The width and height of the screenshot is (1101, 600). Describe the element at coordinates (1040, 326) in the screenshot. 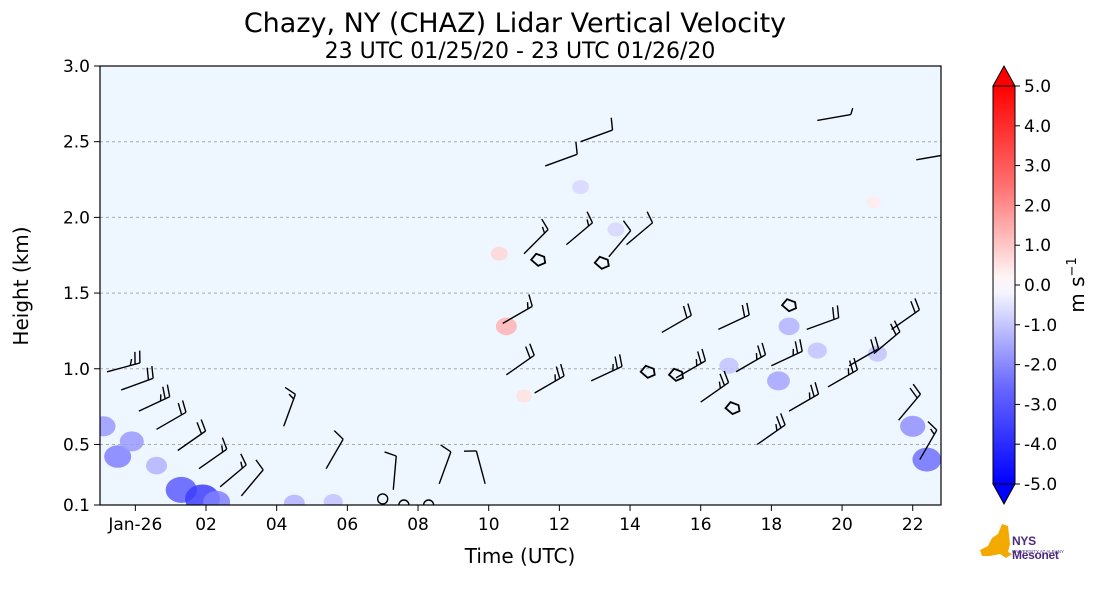

I see `colorbar-tick-label: -1.0` at that location.